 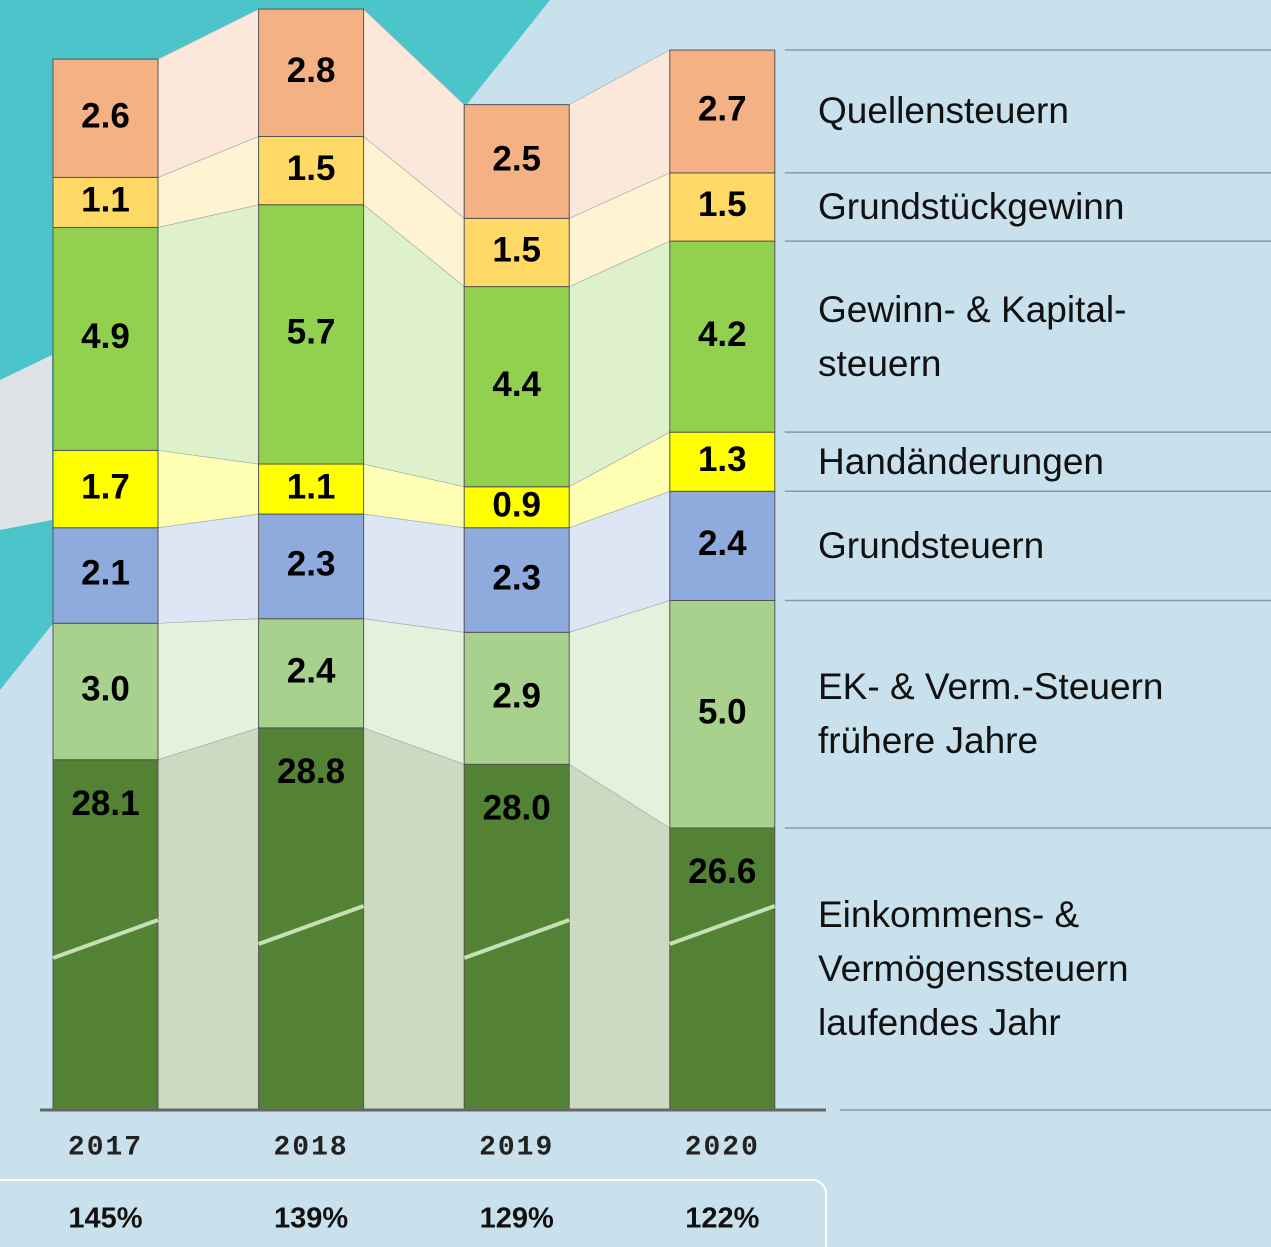 I want to click on data-label: 28.0, so click(x=517, y=808).